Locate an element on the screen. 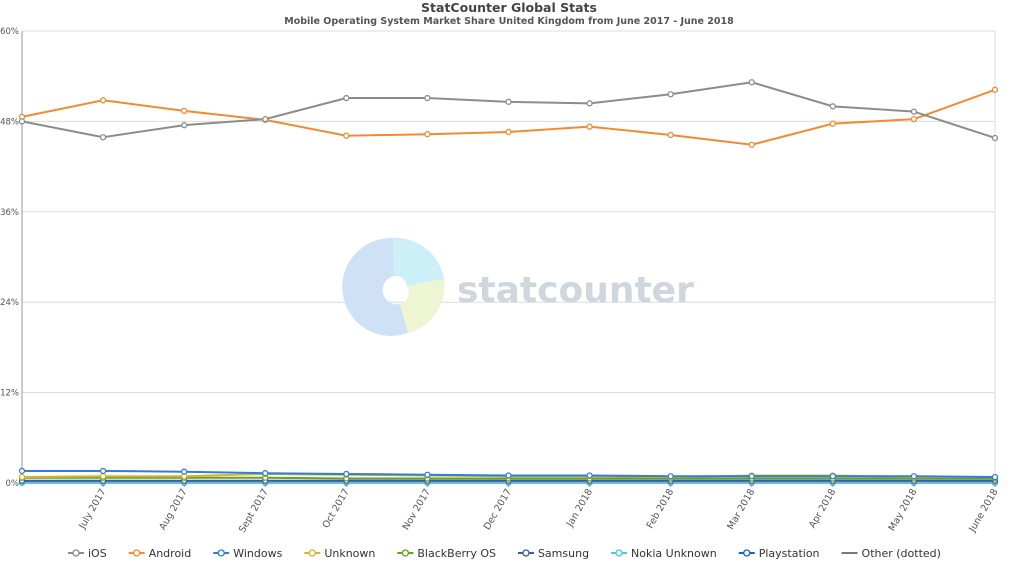 The width and height of the screenshot is (1024, 576). legend-item: Unknown is located at coordinates (339, 553).